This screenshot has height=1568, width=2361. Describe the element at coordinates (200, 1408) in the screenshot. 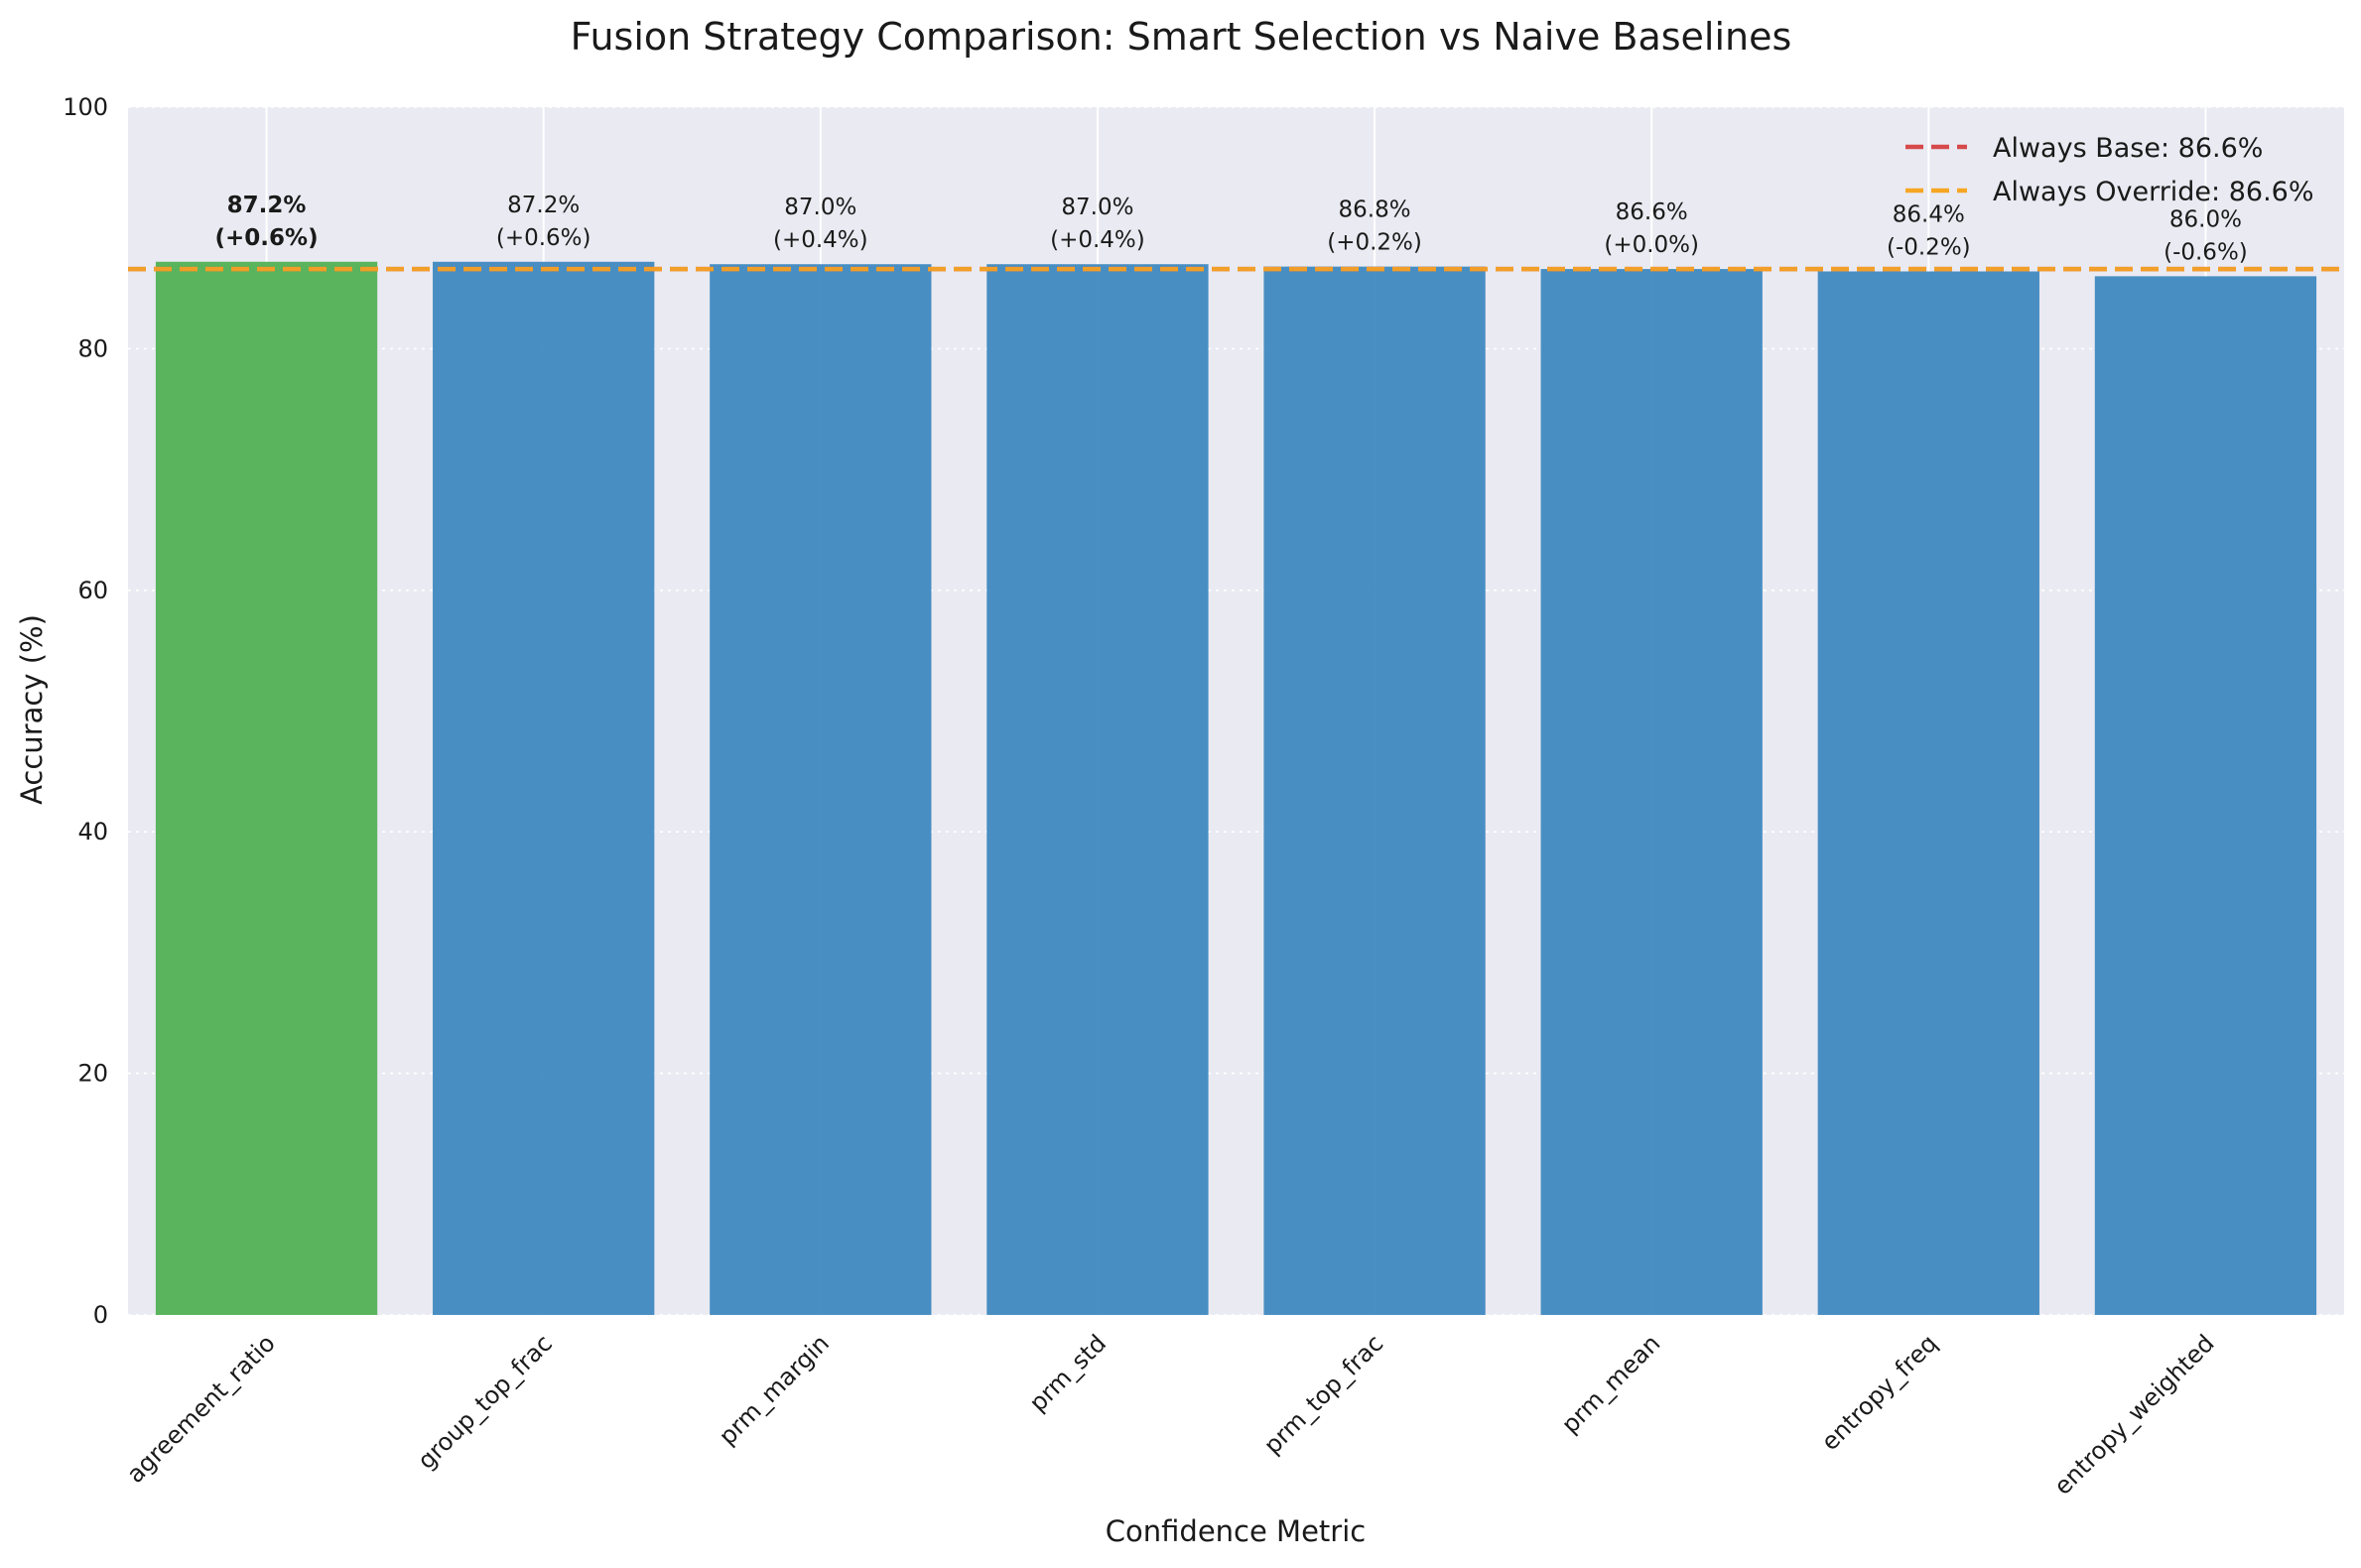

I see `x-tick-label: agreement_ratio` at that location.